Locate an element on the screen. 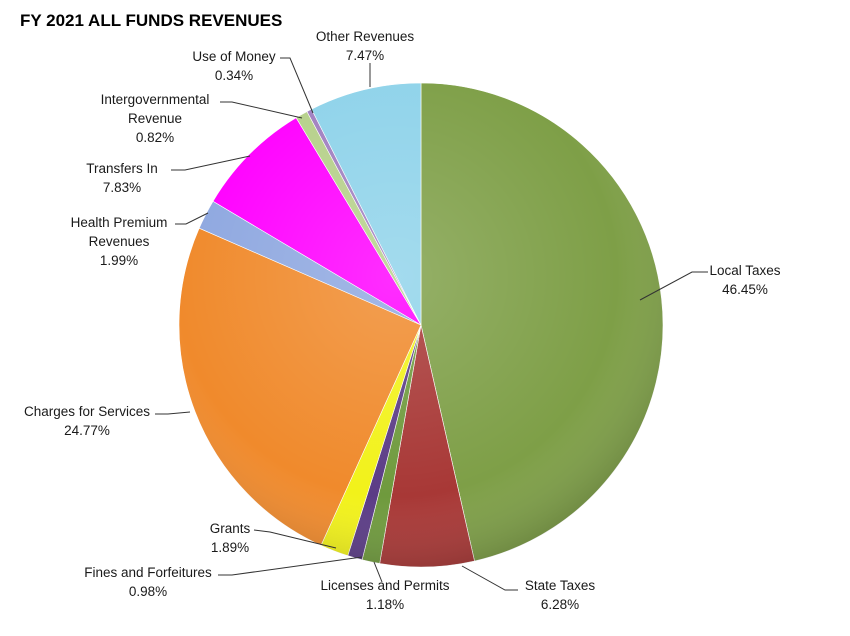  leader-line-intergovernmental-revenue is located at coordinates (261, 110).